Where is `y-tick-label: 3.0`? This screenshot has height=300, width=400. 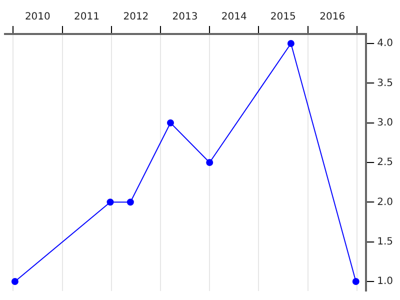
y-tick-label: 3.0 is located at coordinates (385, 122).